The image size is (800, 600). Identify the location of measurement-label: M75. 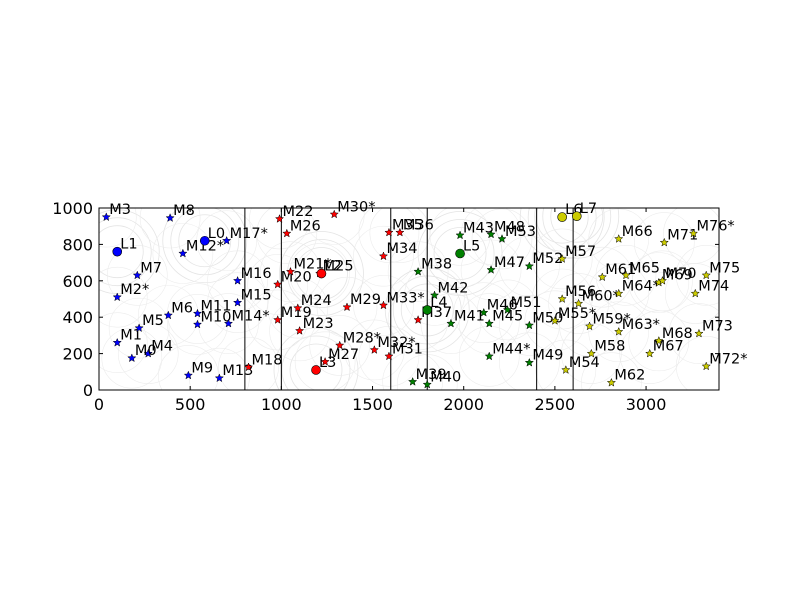
(724, 268).